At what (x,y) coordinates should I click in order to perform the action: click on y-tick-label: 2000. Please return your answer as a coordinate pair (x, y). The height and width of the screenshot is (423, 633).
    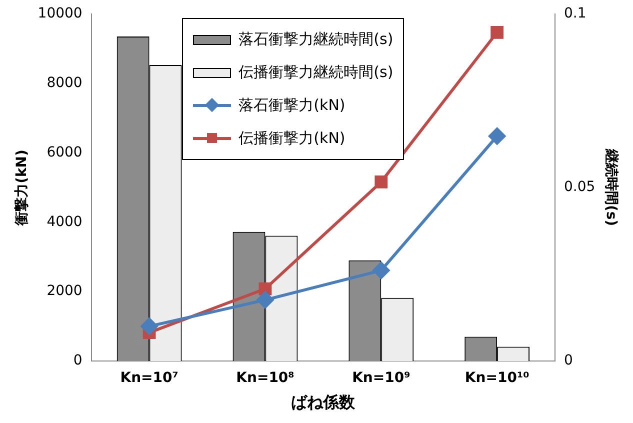
    Looking at the image, I should click on (64, 291).